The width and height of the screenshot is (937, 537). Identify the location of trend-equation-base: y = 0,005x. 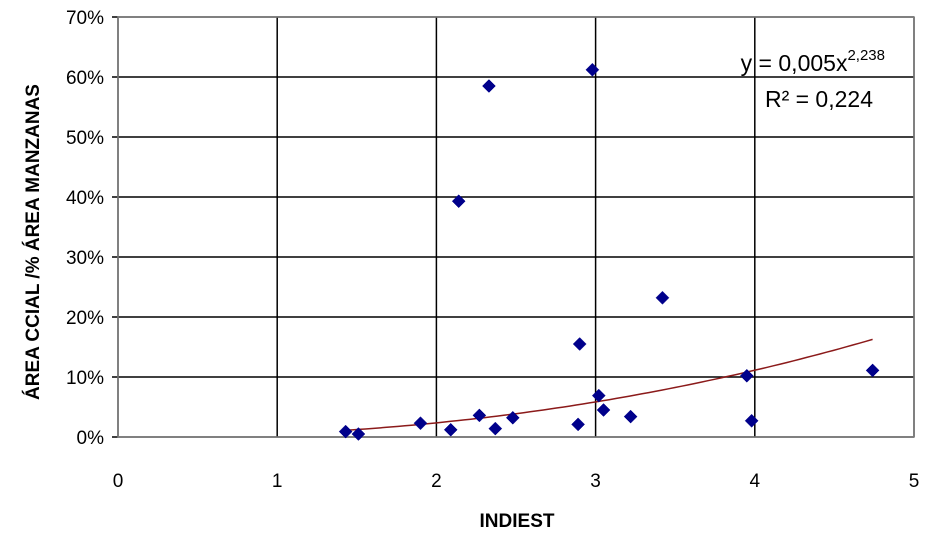
(794, 63).